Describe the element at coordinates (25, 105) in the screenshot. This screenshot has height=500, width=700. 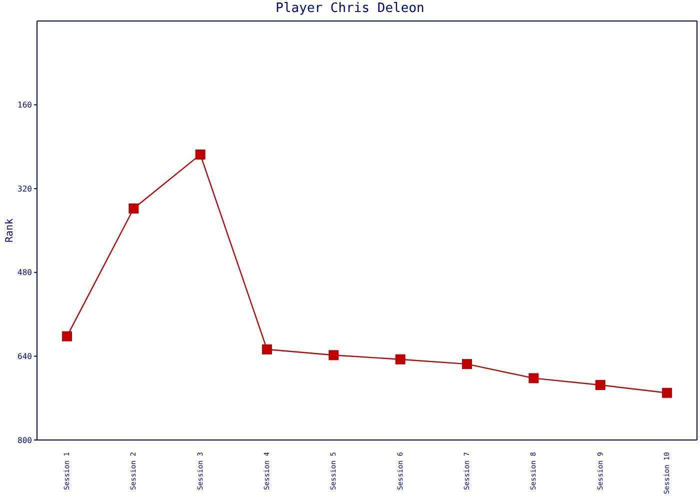
I see `y-tick-label: 160` at that location.